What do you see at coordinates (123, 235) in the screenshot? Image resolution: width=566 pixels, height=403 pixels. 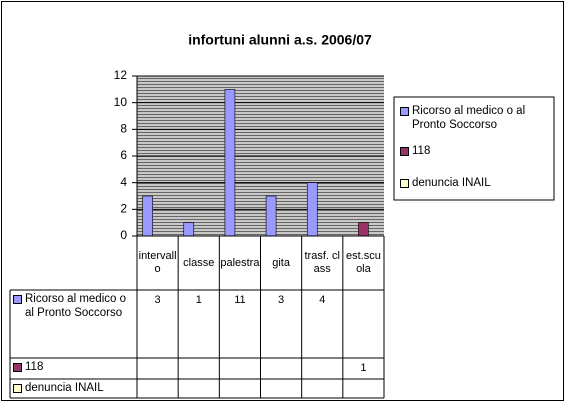 I see `y-tick-label: 0` at bounding box center [123, 235].